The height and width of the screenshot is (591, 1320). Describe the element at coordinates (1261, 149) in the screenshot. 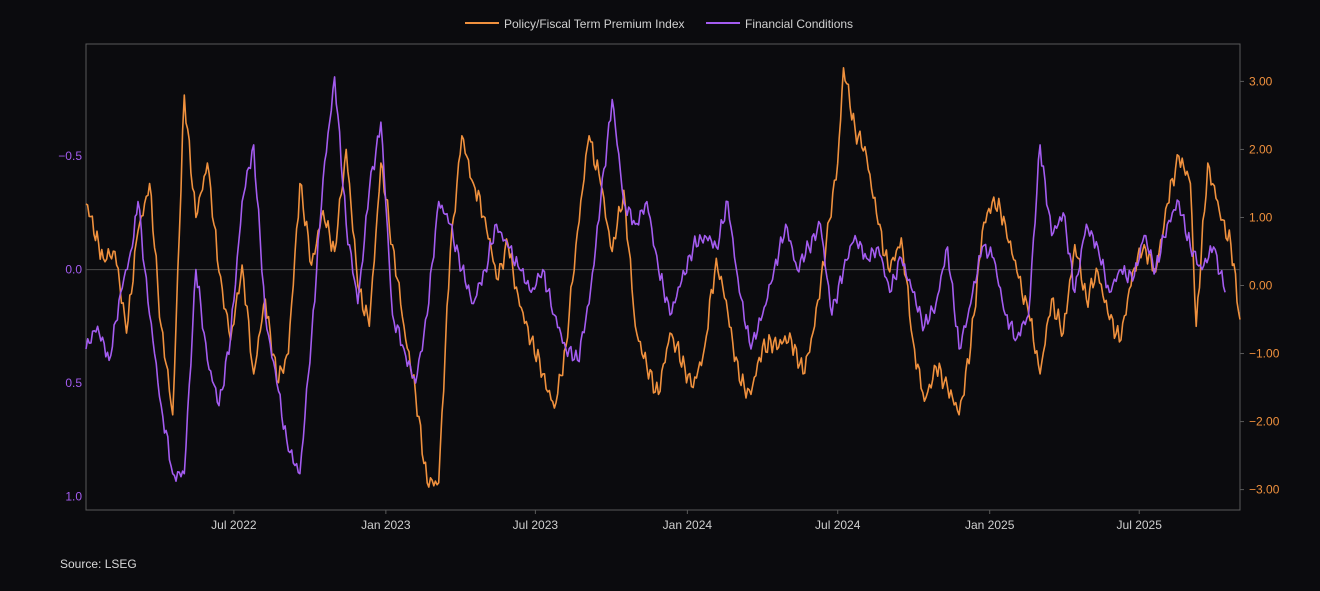

I see `right-tick-label-1: 2.00` at that location.